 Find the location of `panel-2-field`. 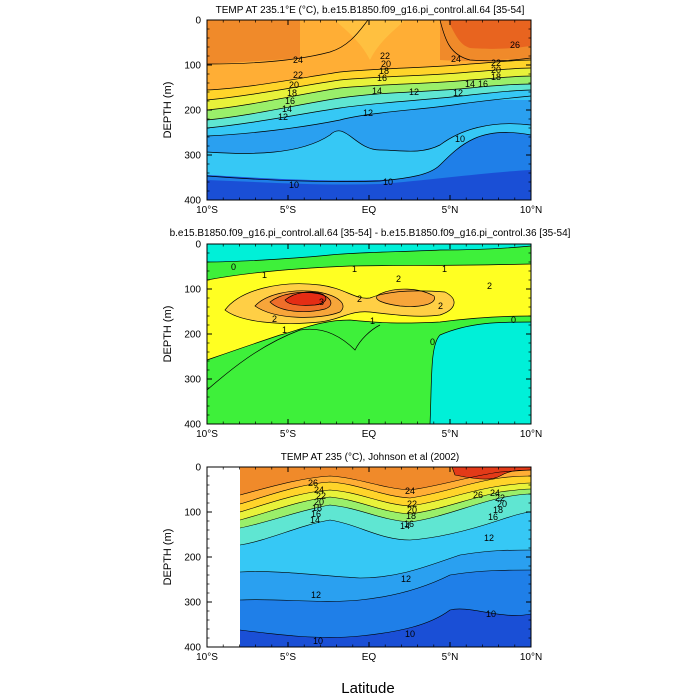

panel-2-field is located at coordinates (369, 334).